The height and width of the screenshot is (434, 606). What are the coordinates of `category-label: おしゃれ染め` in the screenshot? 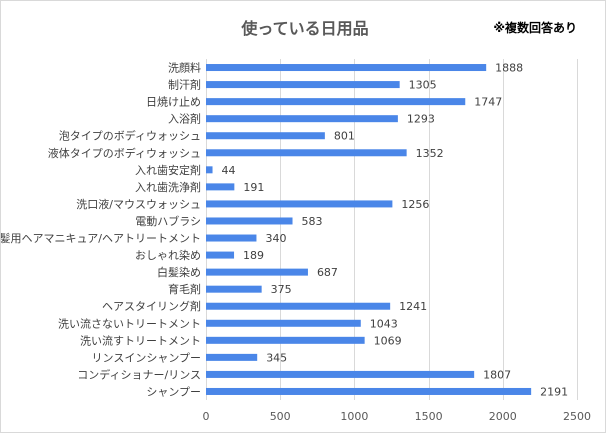 It's located at (168, 255).